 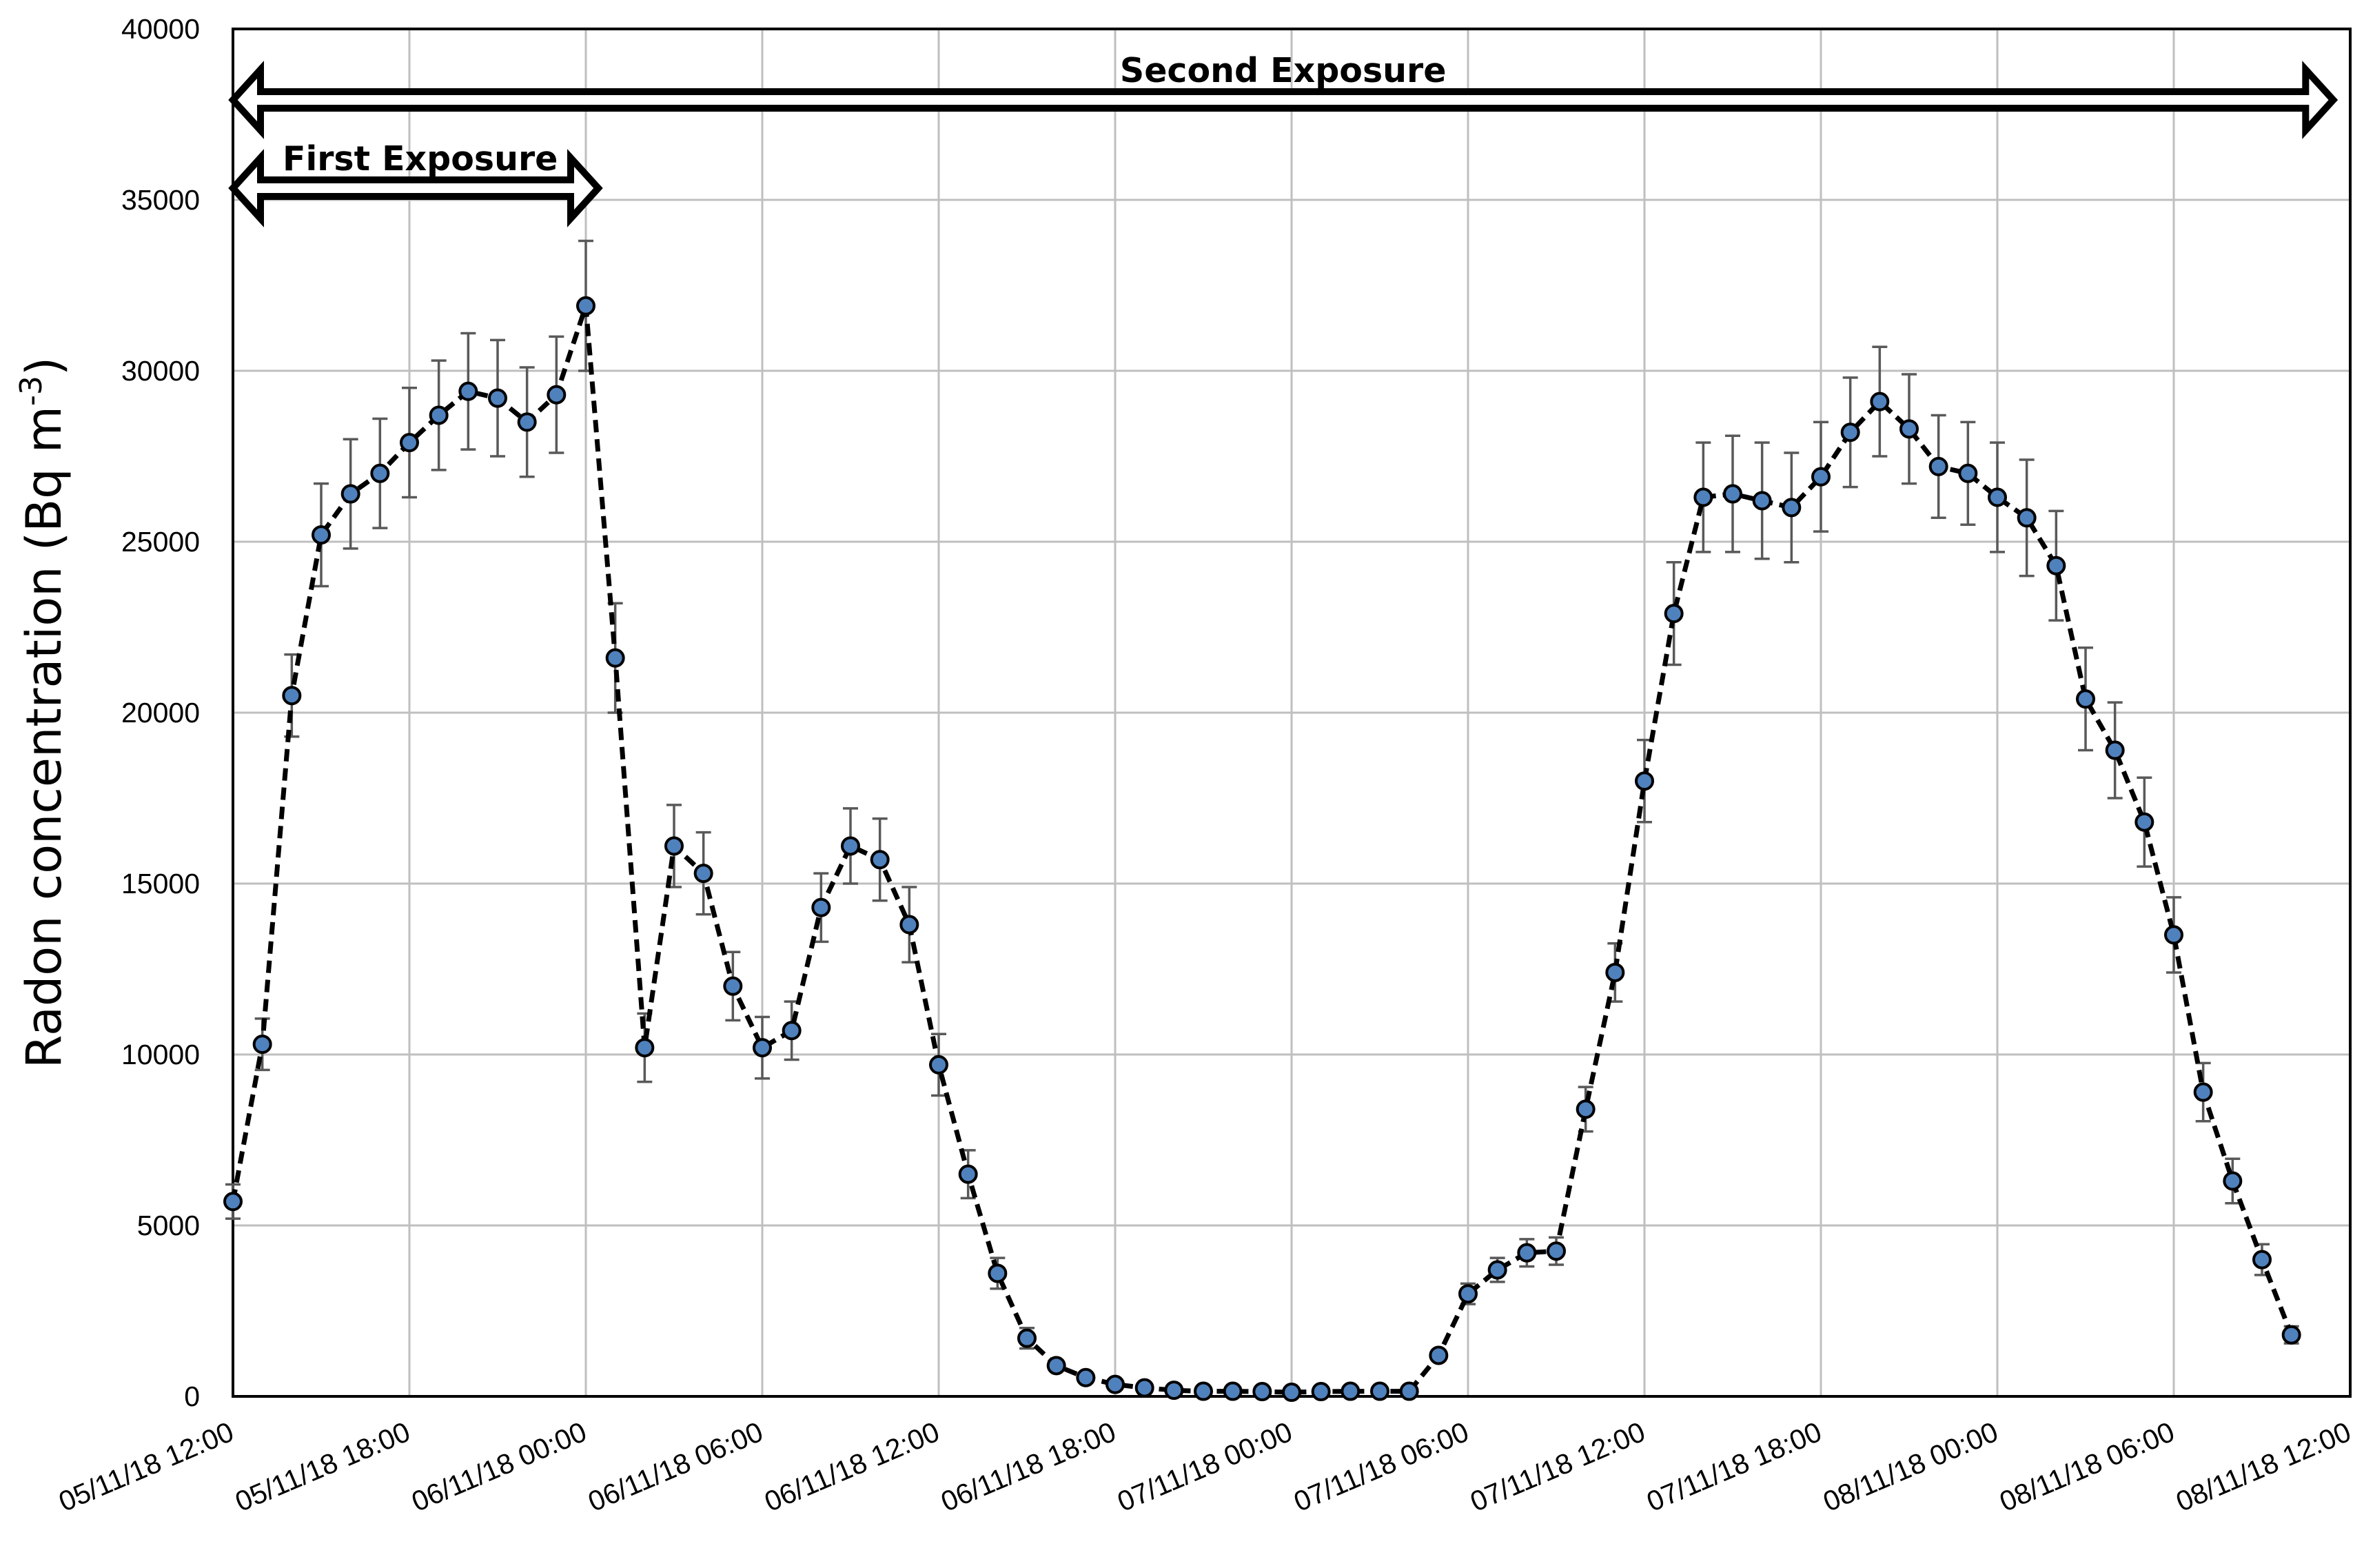 I want to click on x-tick-label: 08/11/18 12:00, so click(x=2264, y=1467).